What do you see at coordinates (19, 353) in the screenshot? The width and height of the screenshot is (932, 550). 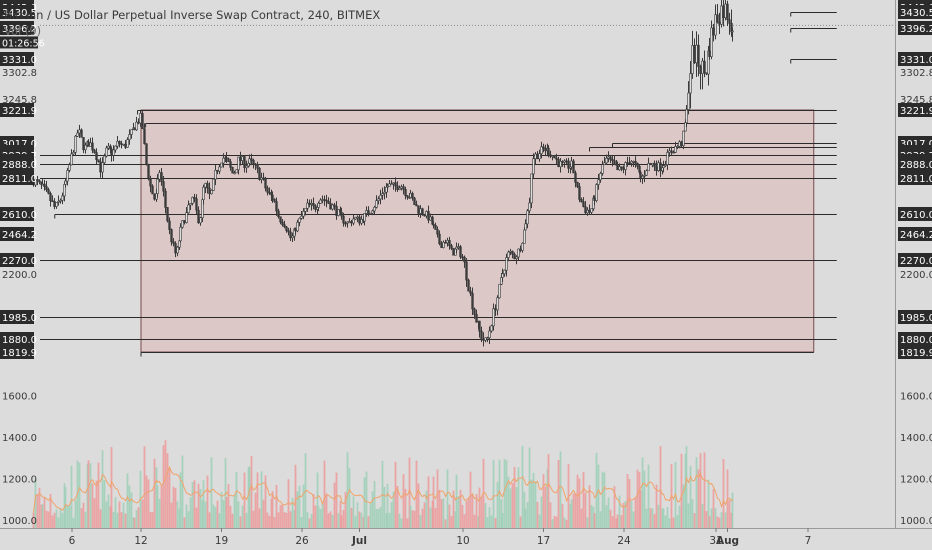 I see `price-tick-left: 1819.9` at bounding box center [19, 353].